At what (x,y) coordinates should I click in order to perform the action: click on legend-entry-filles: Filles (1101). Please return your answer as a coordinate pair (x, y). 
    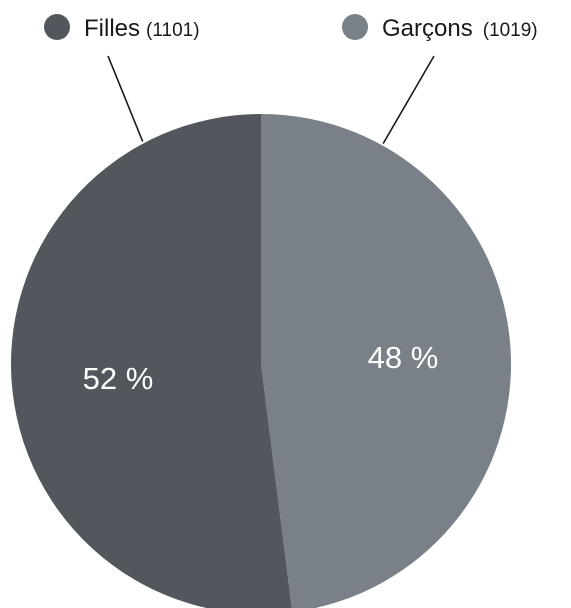
    Looking at the image, I should click on (122, 28).